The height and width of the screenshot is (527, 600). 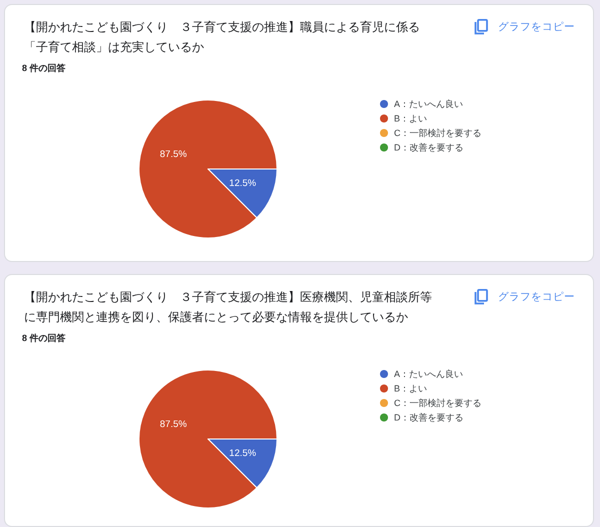 What do you see at coordinates (228, 307) in the screenshot?
I see `chart-title: 【開かれたこども園づくり ３子育て支援の推進】医療機関、児童相談所等に専門機関と連携を図り、保護者にとって必要な情報を提供しているか` at bounding box center [228, 307].